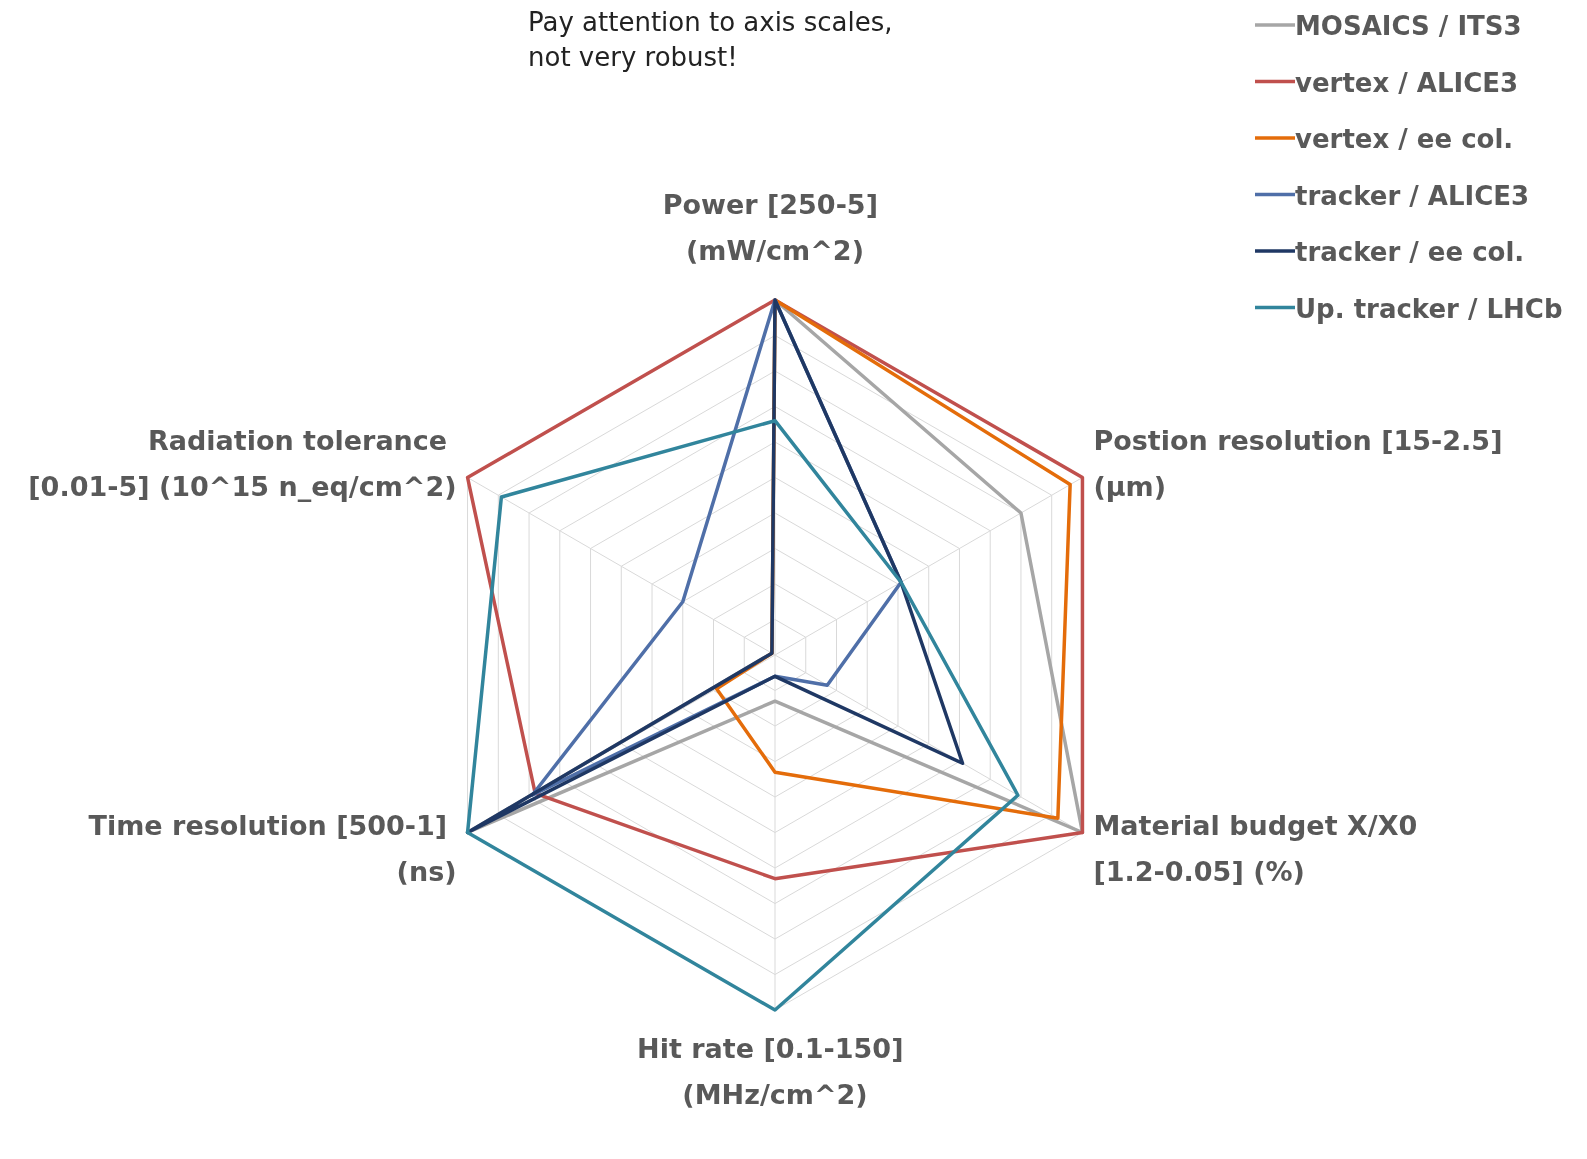 The image size is (1587, 1159). Describe the element at coordinates (242, 463) in the screenshot. I see `spoke-label: Radiation tolerance [0.01-5] (10^15 n_eq/cm^2)` at that location.